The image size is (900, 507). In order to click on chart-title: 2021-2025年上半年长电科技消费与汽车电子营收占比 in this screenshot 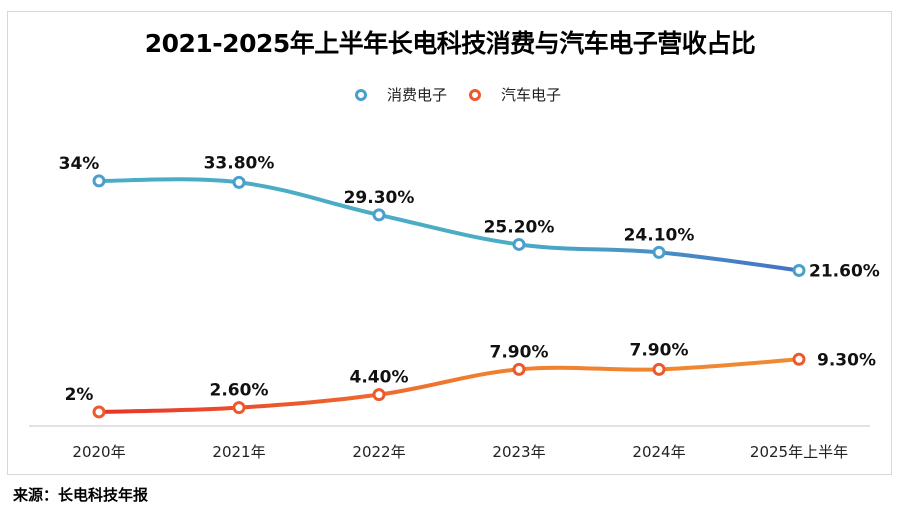, I will do `click(450, 43)`.